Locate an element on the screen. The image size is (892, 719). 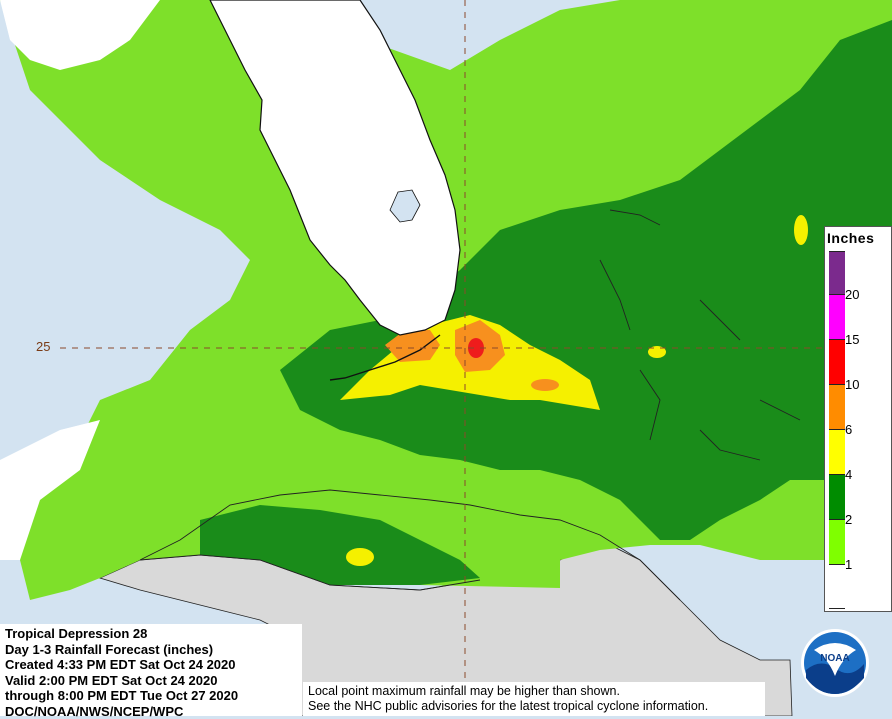
legend-tick-1: 1 is located at coordinates (848, 564).